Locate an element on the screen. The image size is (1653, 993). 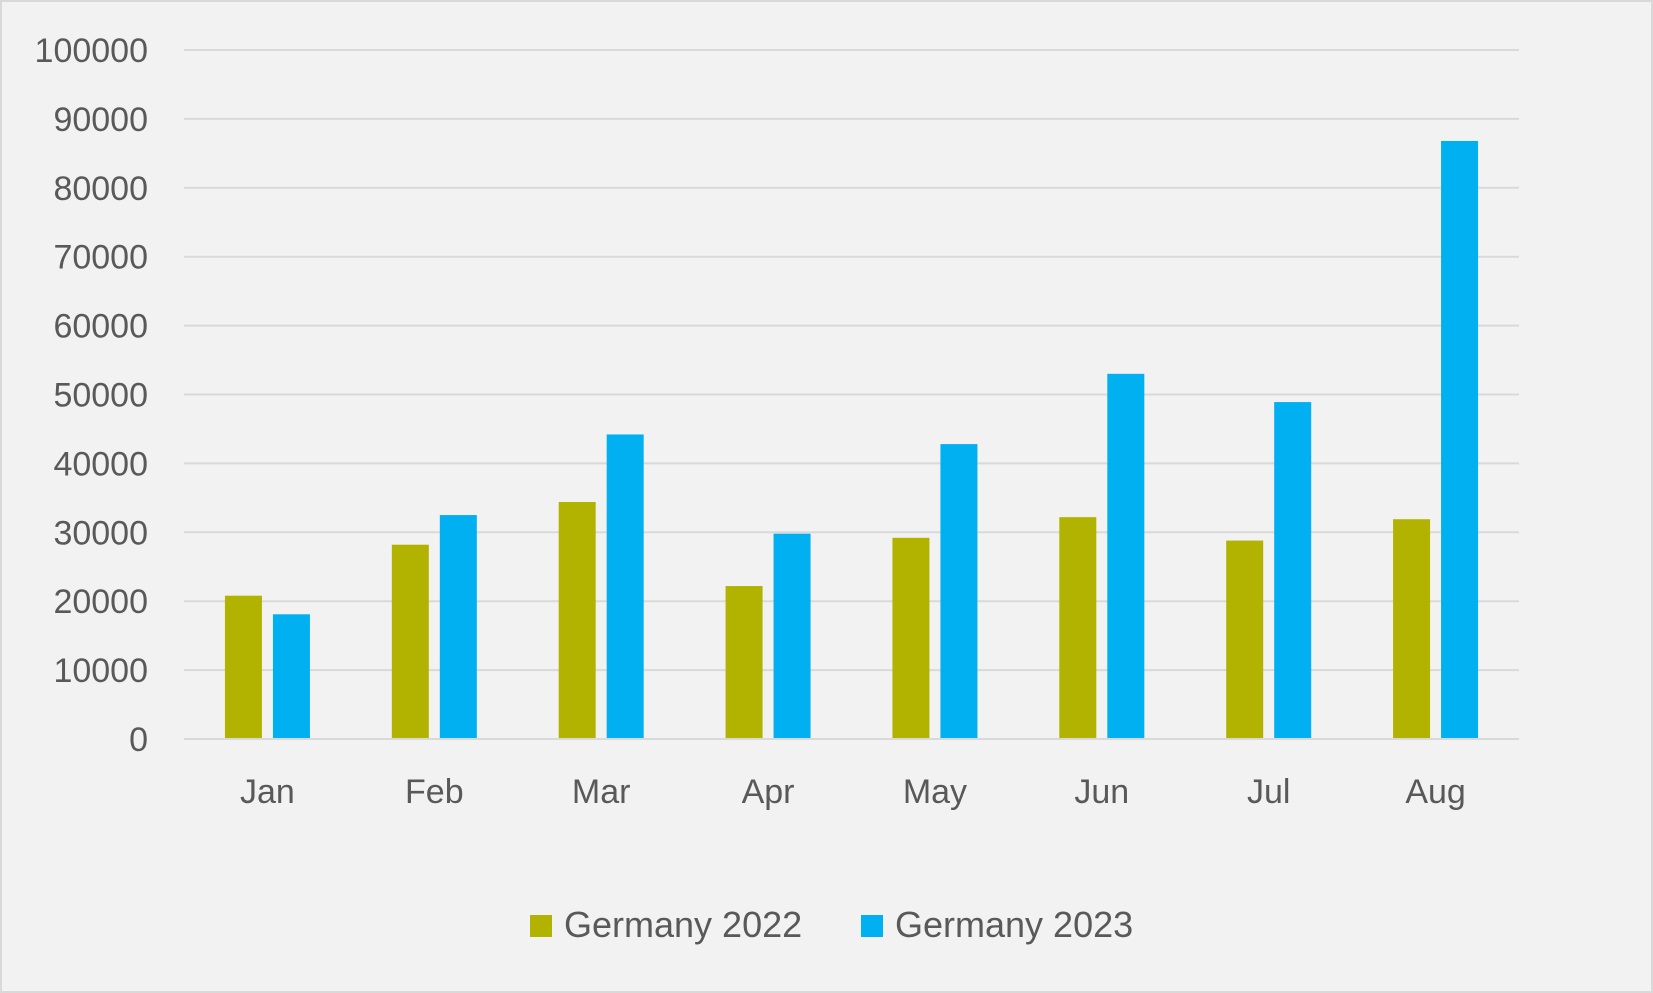
legend-label-series-2: Germany 2023 is located at coordinates (1014, 924).